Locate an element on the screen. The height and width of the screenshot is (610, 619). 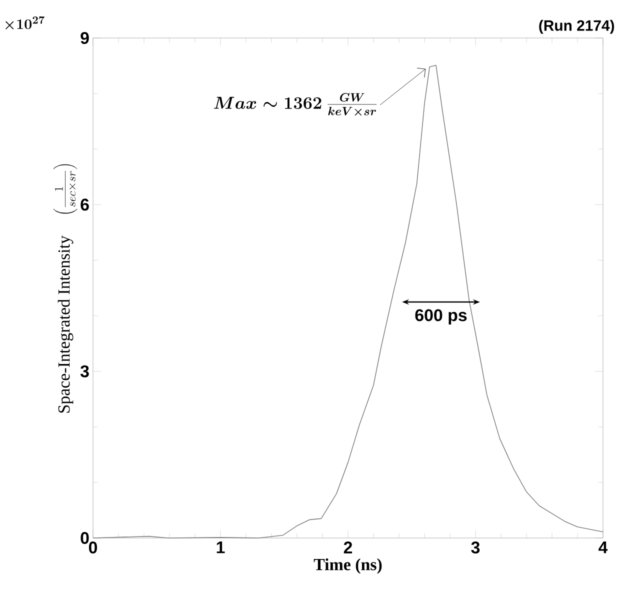
y-tick-label: 6 is located at coordinates (84, 204).